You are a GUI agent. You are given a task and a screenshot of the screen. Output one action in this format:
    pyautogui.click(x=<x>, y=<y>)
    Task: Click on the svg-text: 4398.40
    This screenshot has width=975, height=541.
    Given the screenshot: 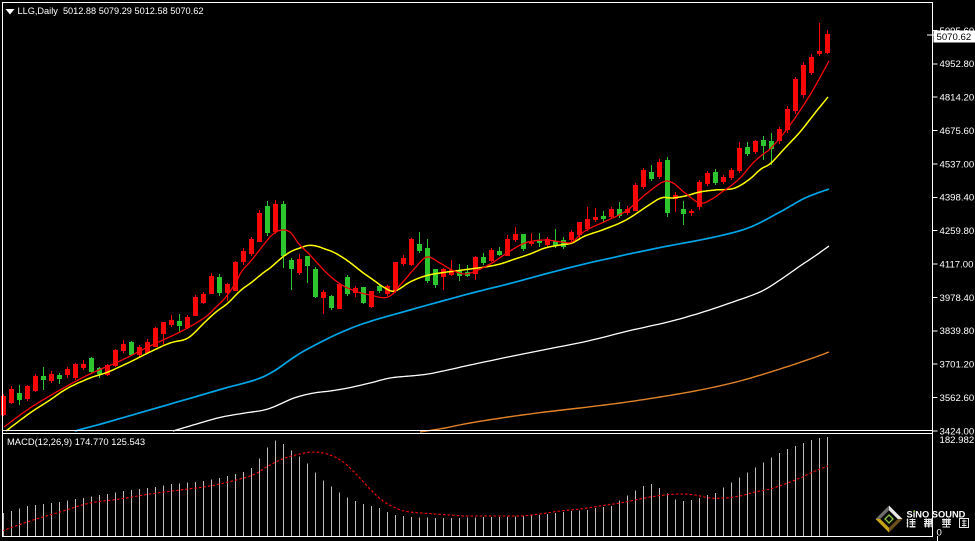 What is the action you would take?
    pyautogui.click(x=957, y=198)
    